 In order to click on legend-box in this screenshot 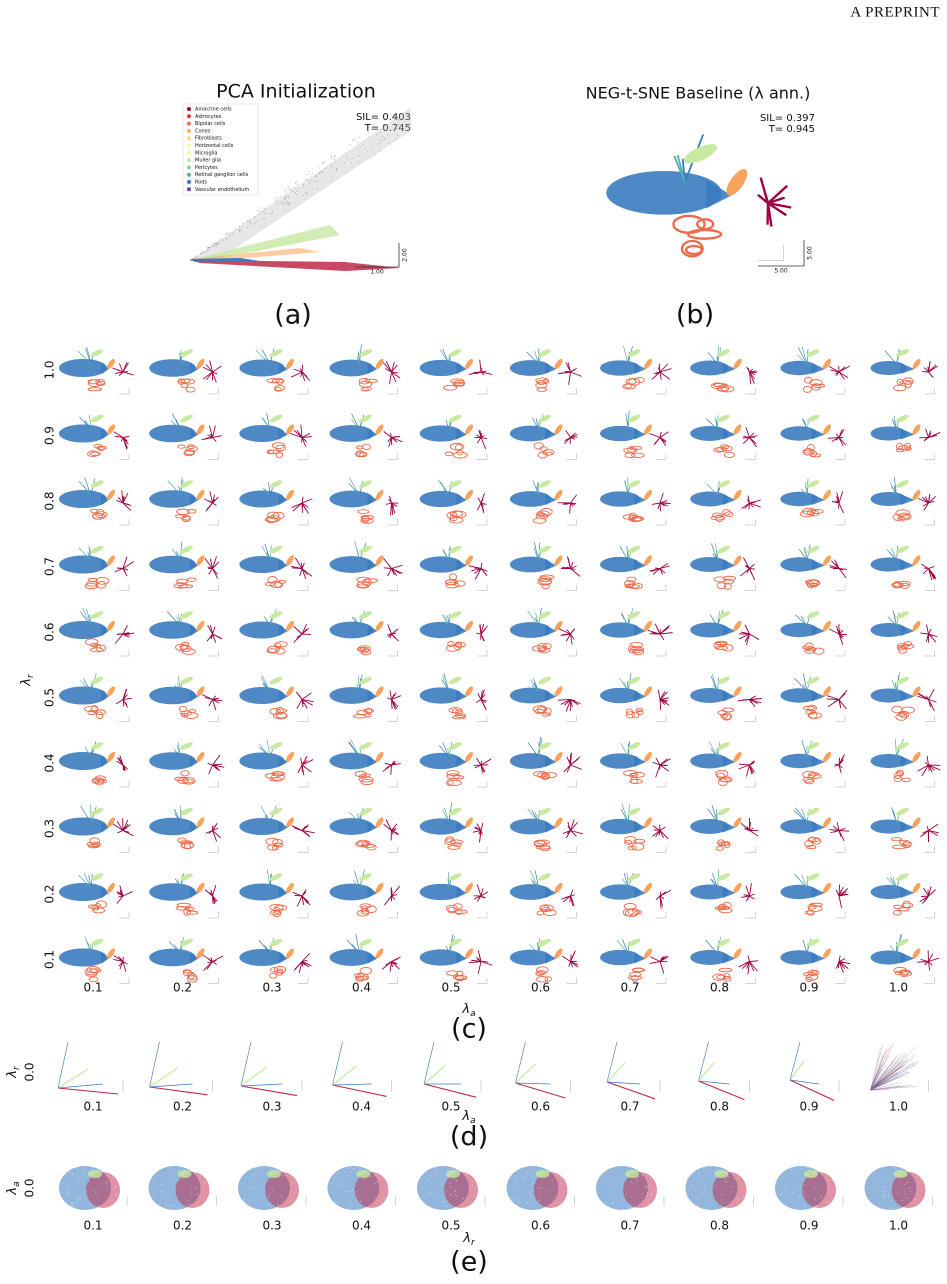, I will do `click(220, 149)`.